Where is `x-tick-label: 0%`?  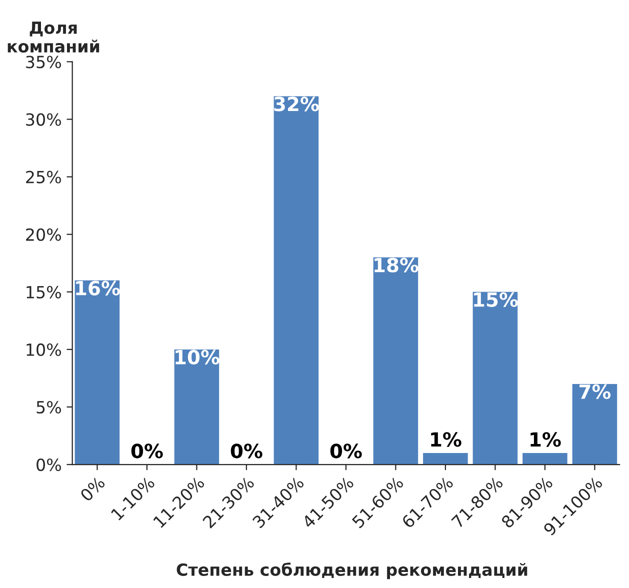
x-tick-label: 0% is located at coordinates (93, 489).